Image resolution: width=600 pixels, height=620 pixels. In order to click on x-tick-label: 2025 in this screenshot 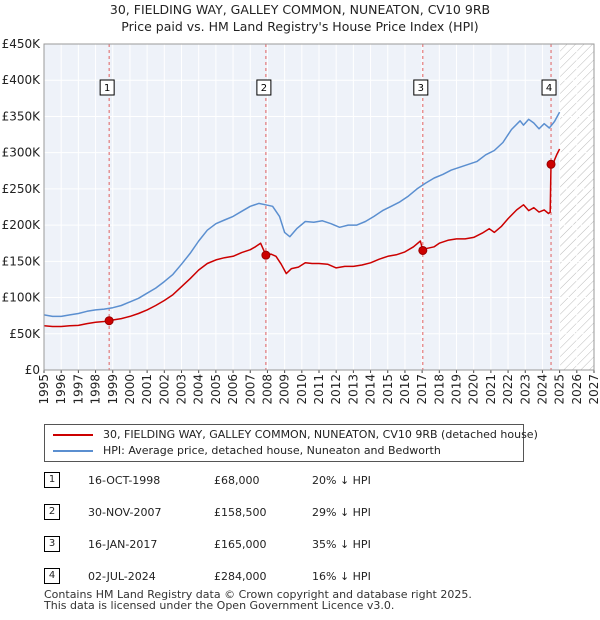, I will do `click(560, 389)`.